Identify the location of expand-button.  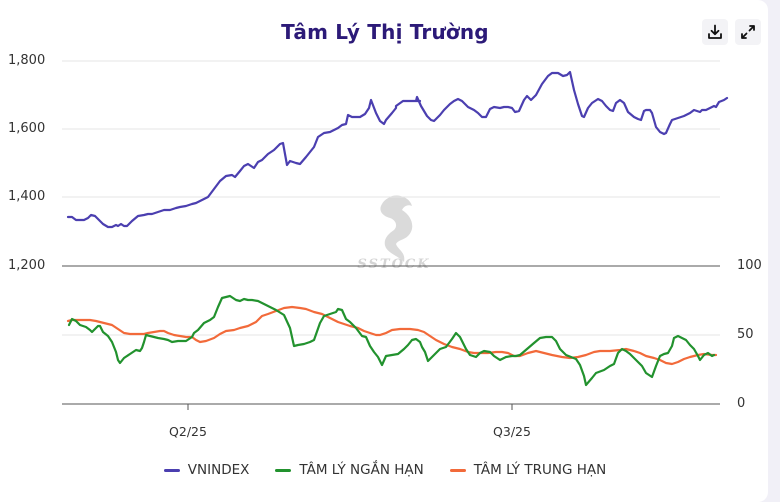
(748, 32).